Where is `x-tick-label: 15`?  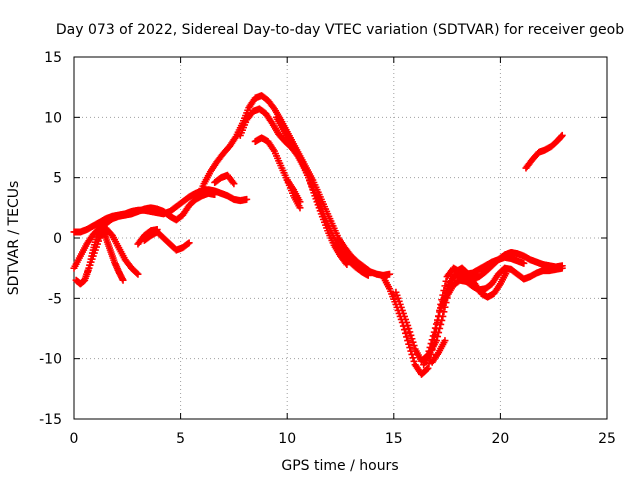
x-tick-label: 15 is located at coordinates (394, 439).